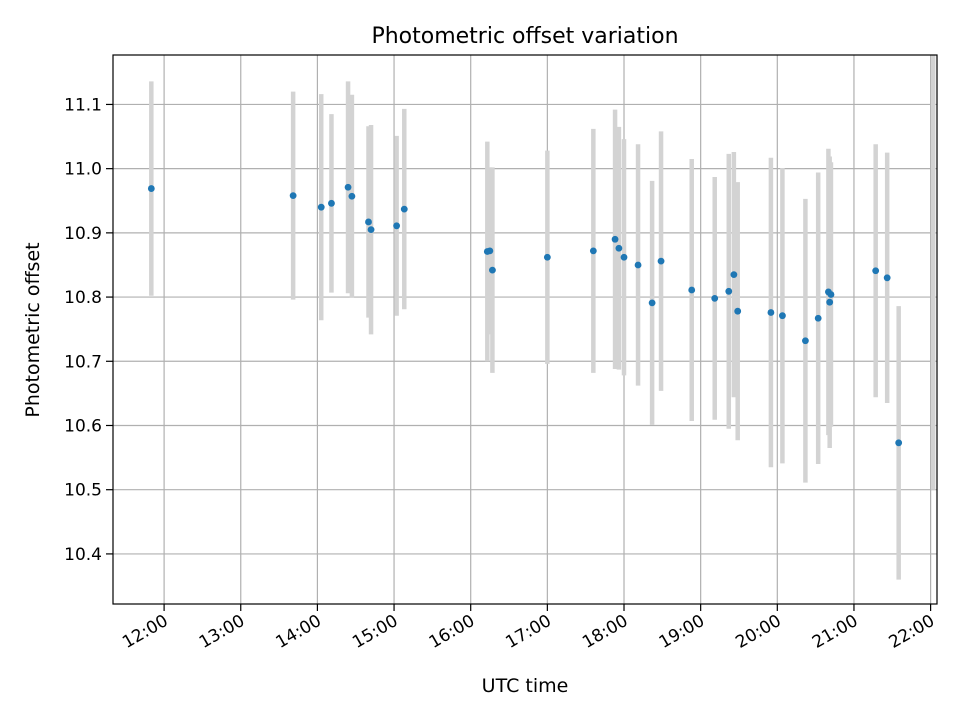  What do you see at coordinates (524, 36) in the screenshot?
I see `chart-title: Photometric offset variation` at bounding box center [524, 36].